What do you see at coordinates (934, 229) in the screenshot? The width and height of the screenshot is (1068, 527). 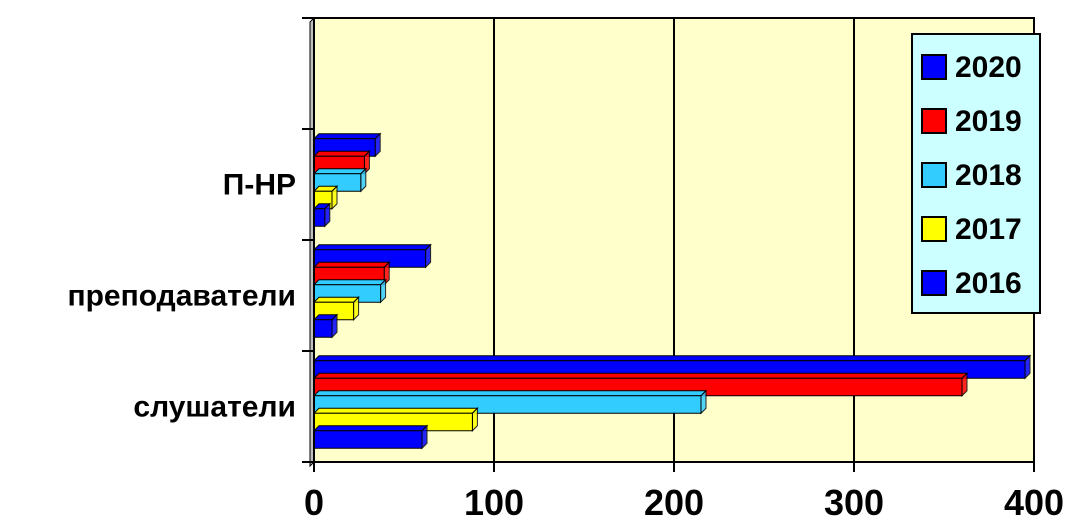 I see `legend-swatch-2017` at bounding box center [934, 229].